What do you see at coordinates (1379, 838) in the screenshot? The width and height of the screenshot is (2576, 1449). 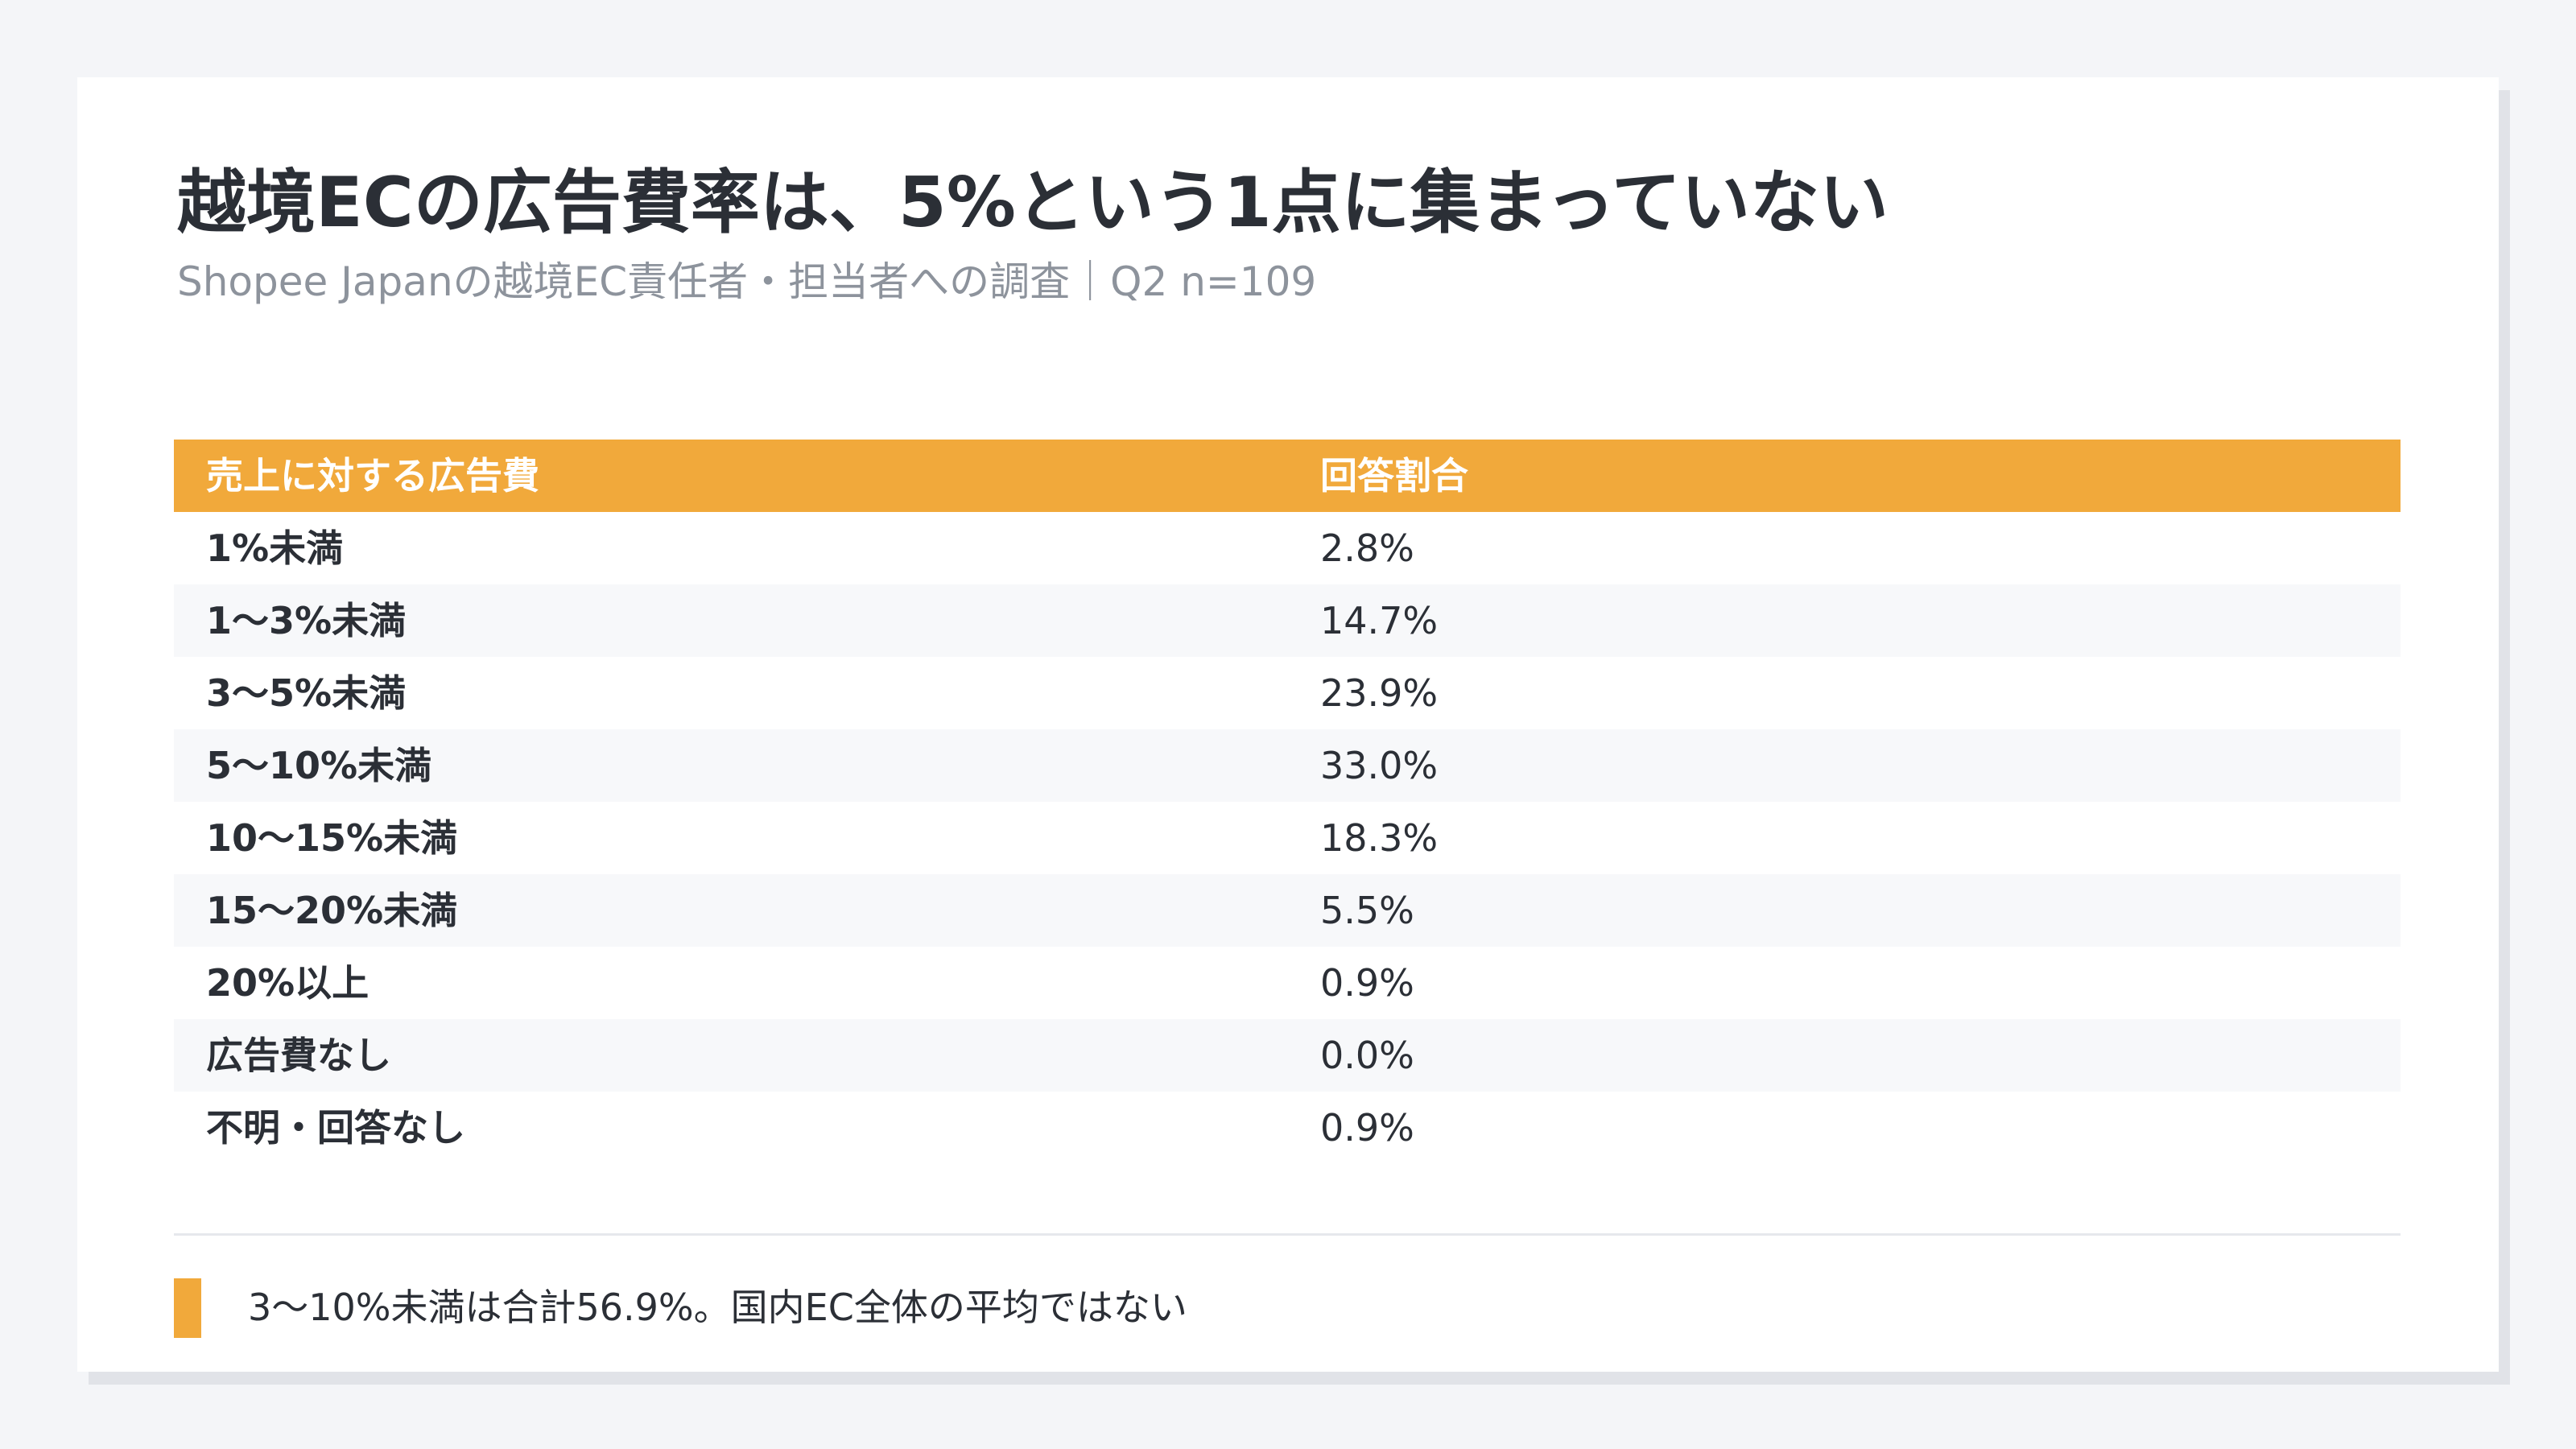 I see `row-value: 18.3%` at bounding box center [1379, 838].